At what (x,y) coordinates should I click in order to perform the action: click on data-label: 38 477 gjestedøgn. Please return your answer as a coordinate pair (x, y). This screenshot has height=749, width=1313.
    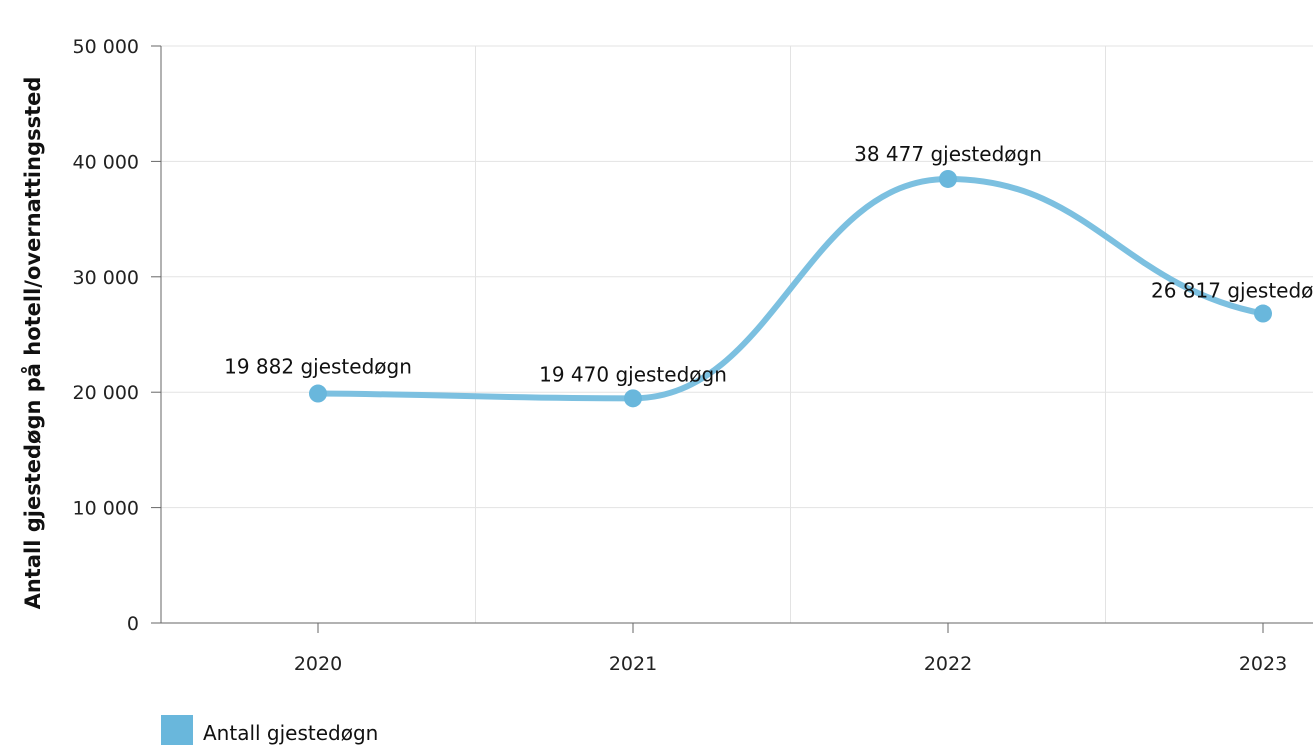
    Looking at the image, I should click on (948, 154).